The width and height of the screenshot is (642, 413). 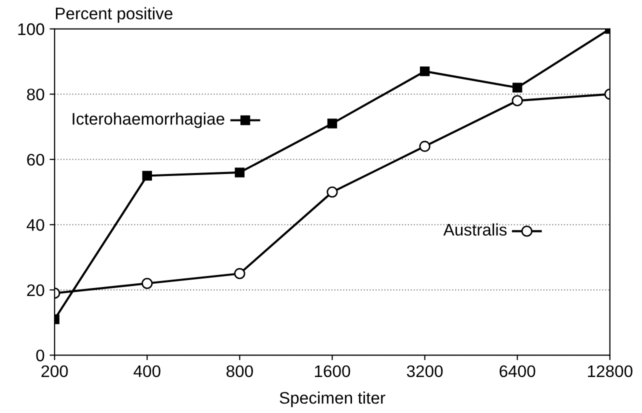 What do you see at coordinates (148, 120) in the screenshot?
I see `legend-label: Icterohaemorrhagiae` at bounding box center [148, 120].